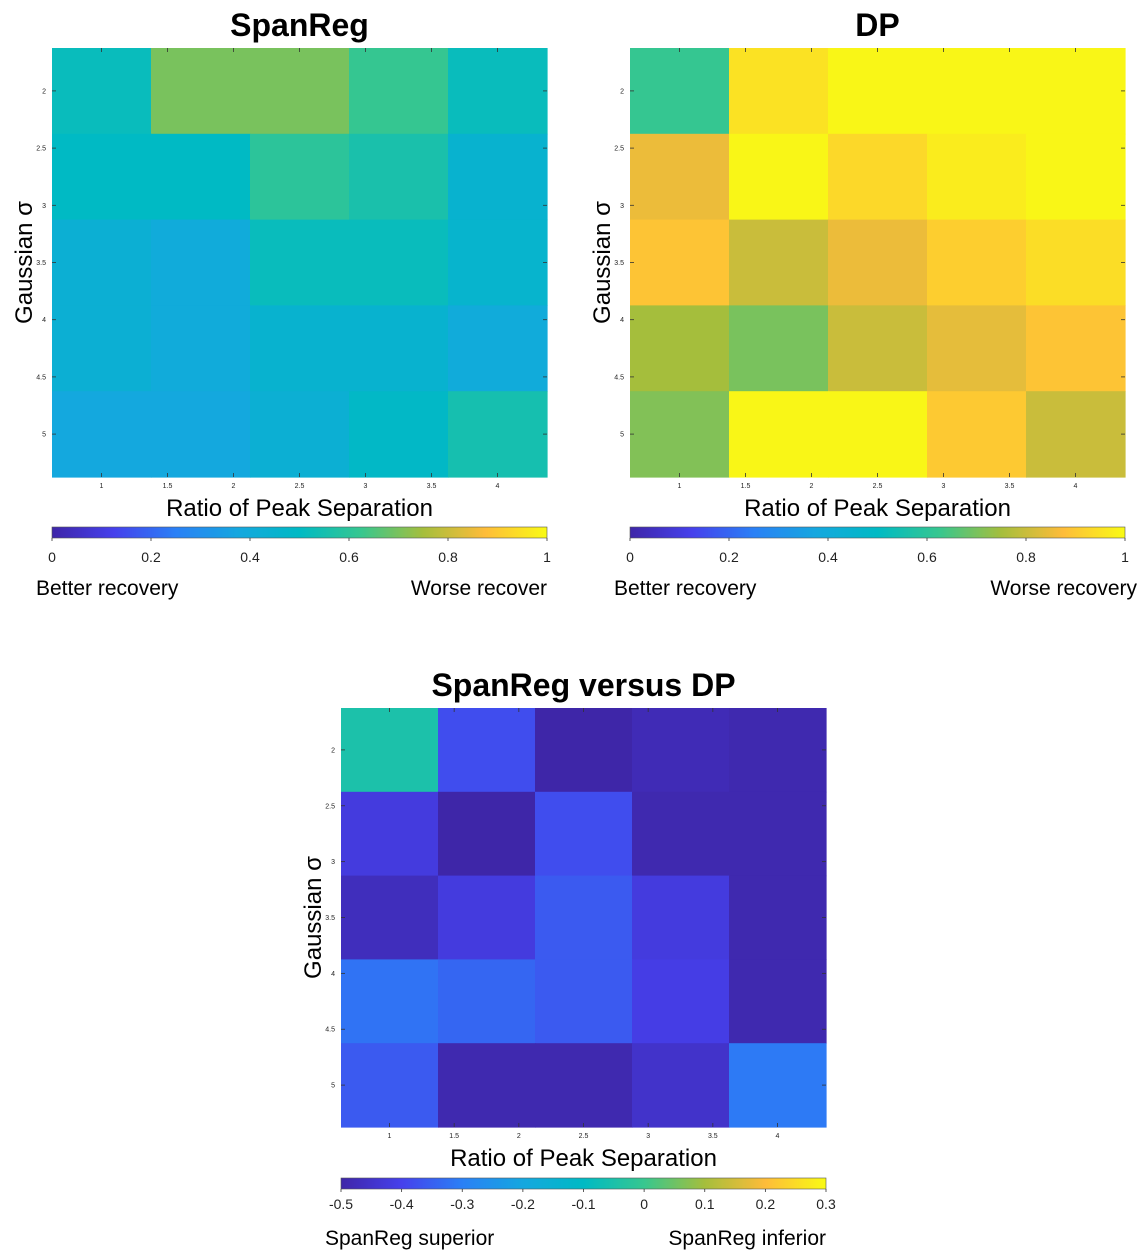 The image size is (1146, 1252). Describe the element at coordinates (747, 1238) in the screenshot. I see `colorbar-right-label: SpanReg inferior` at that location.